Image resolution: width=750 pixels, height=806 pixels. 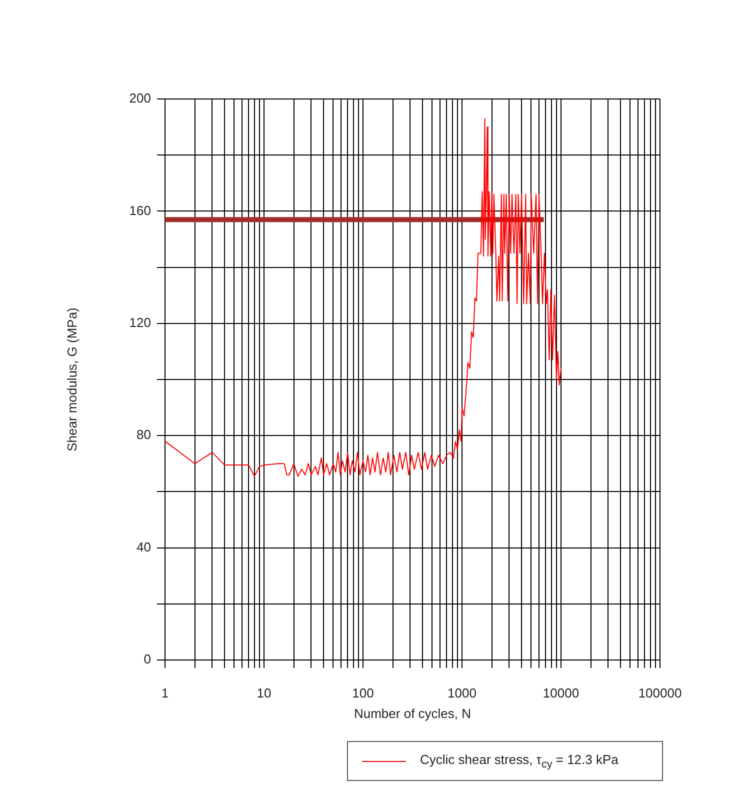 I want to click on legend-label: Cyclic shear stress, τ$_{cy}$ = 12.3 kPa, so click(x=519, y=761).